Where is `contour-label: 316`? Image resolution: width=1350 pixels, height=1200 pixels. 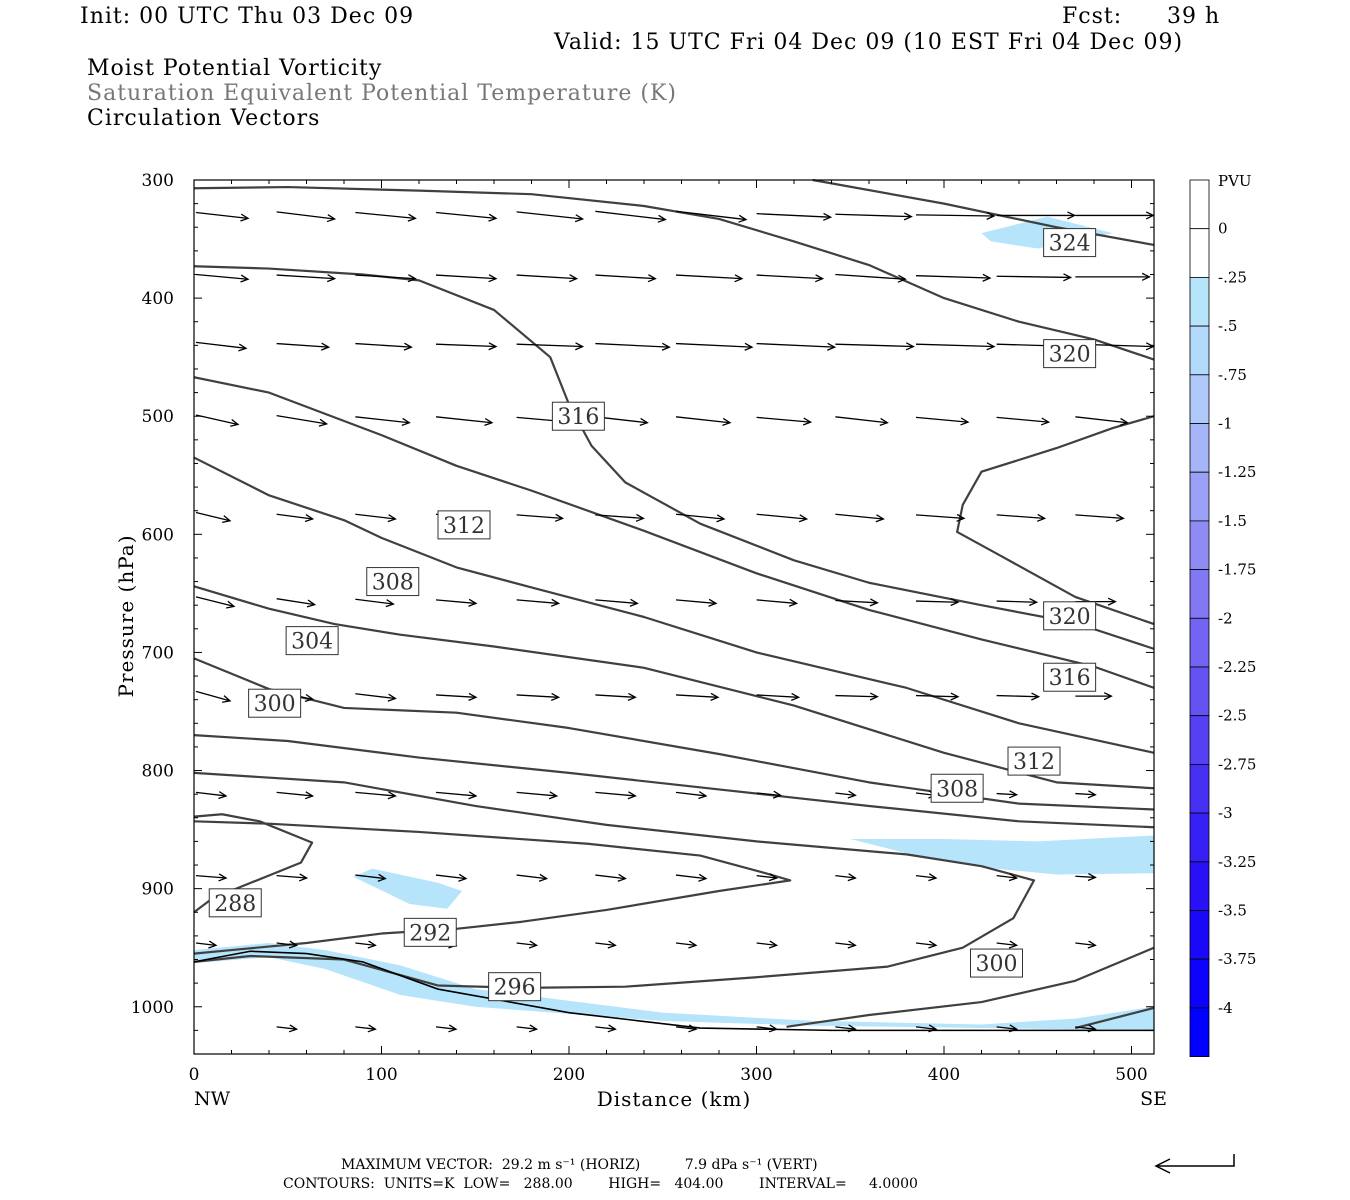 contour-label: 316 is located at coordinates (1070, 678).